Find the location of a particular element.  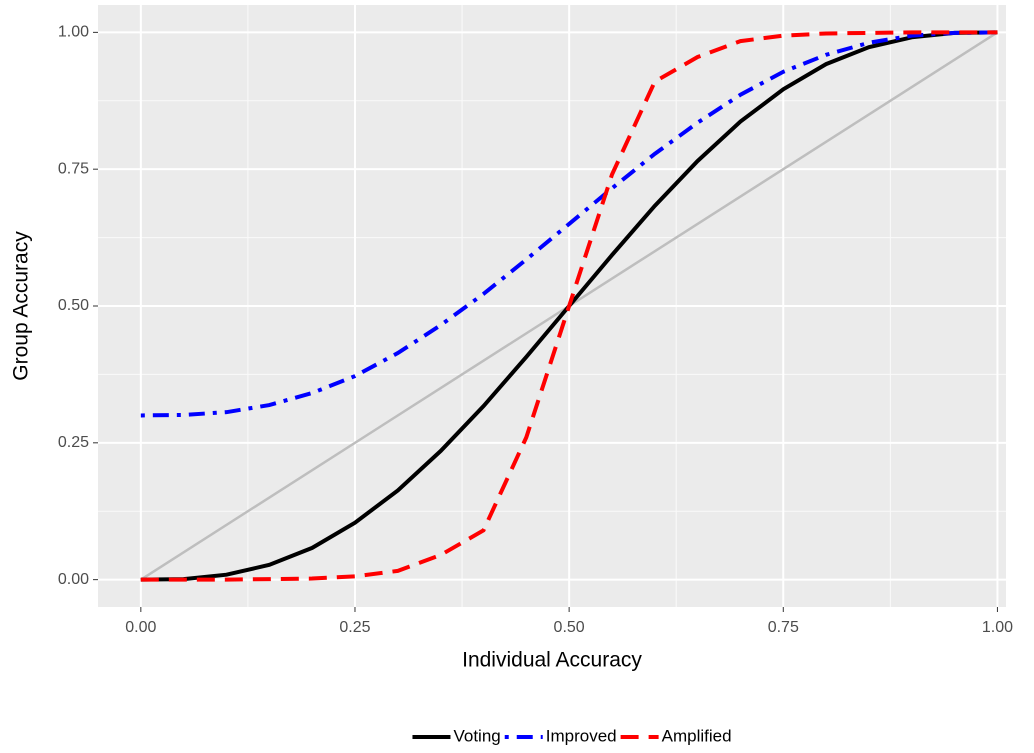

y-tick-label: 0.75 is located at coordinates (73, 168).